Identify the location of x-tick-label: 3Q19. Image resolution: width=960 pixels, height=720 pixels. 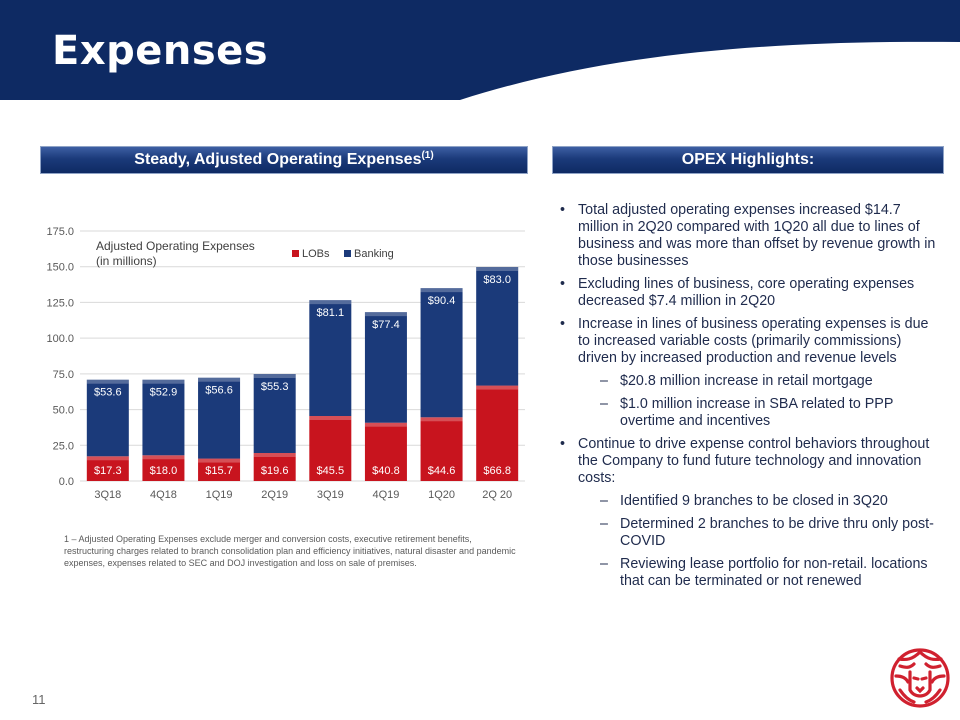
(330, 495).